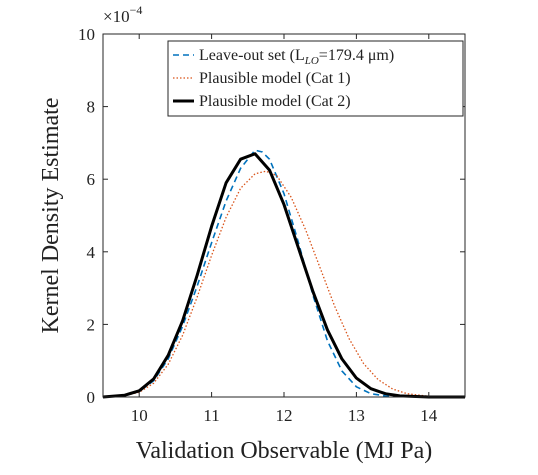 This screenshot has width=538, height=475. I want to click on legend-entry-leave-out: Leave-out set (LLO=179.4 μm), so click(283, 57).